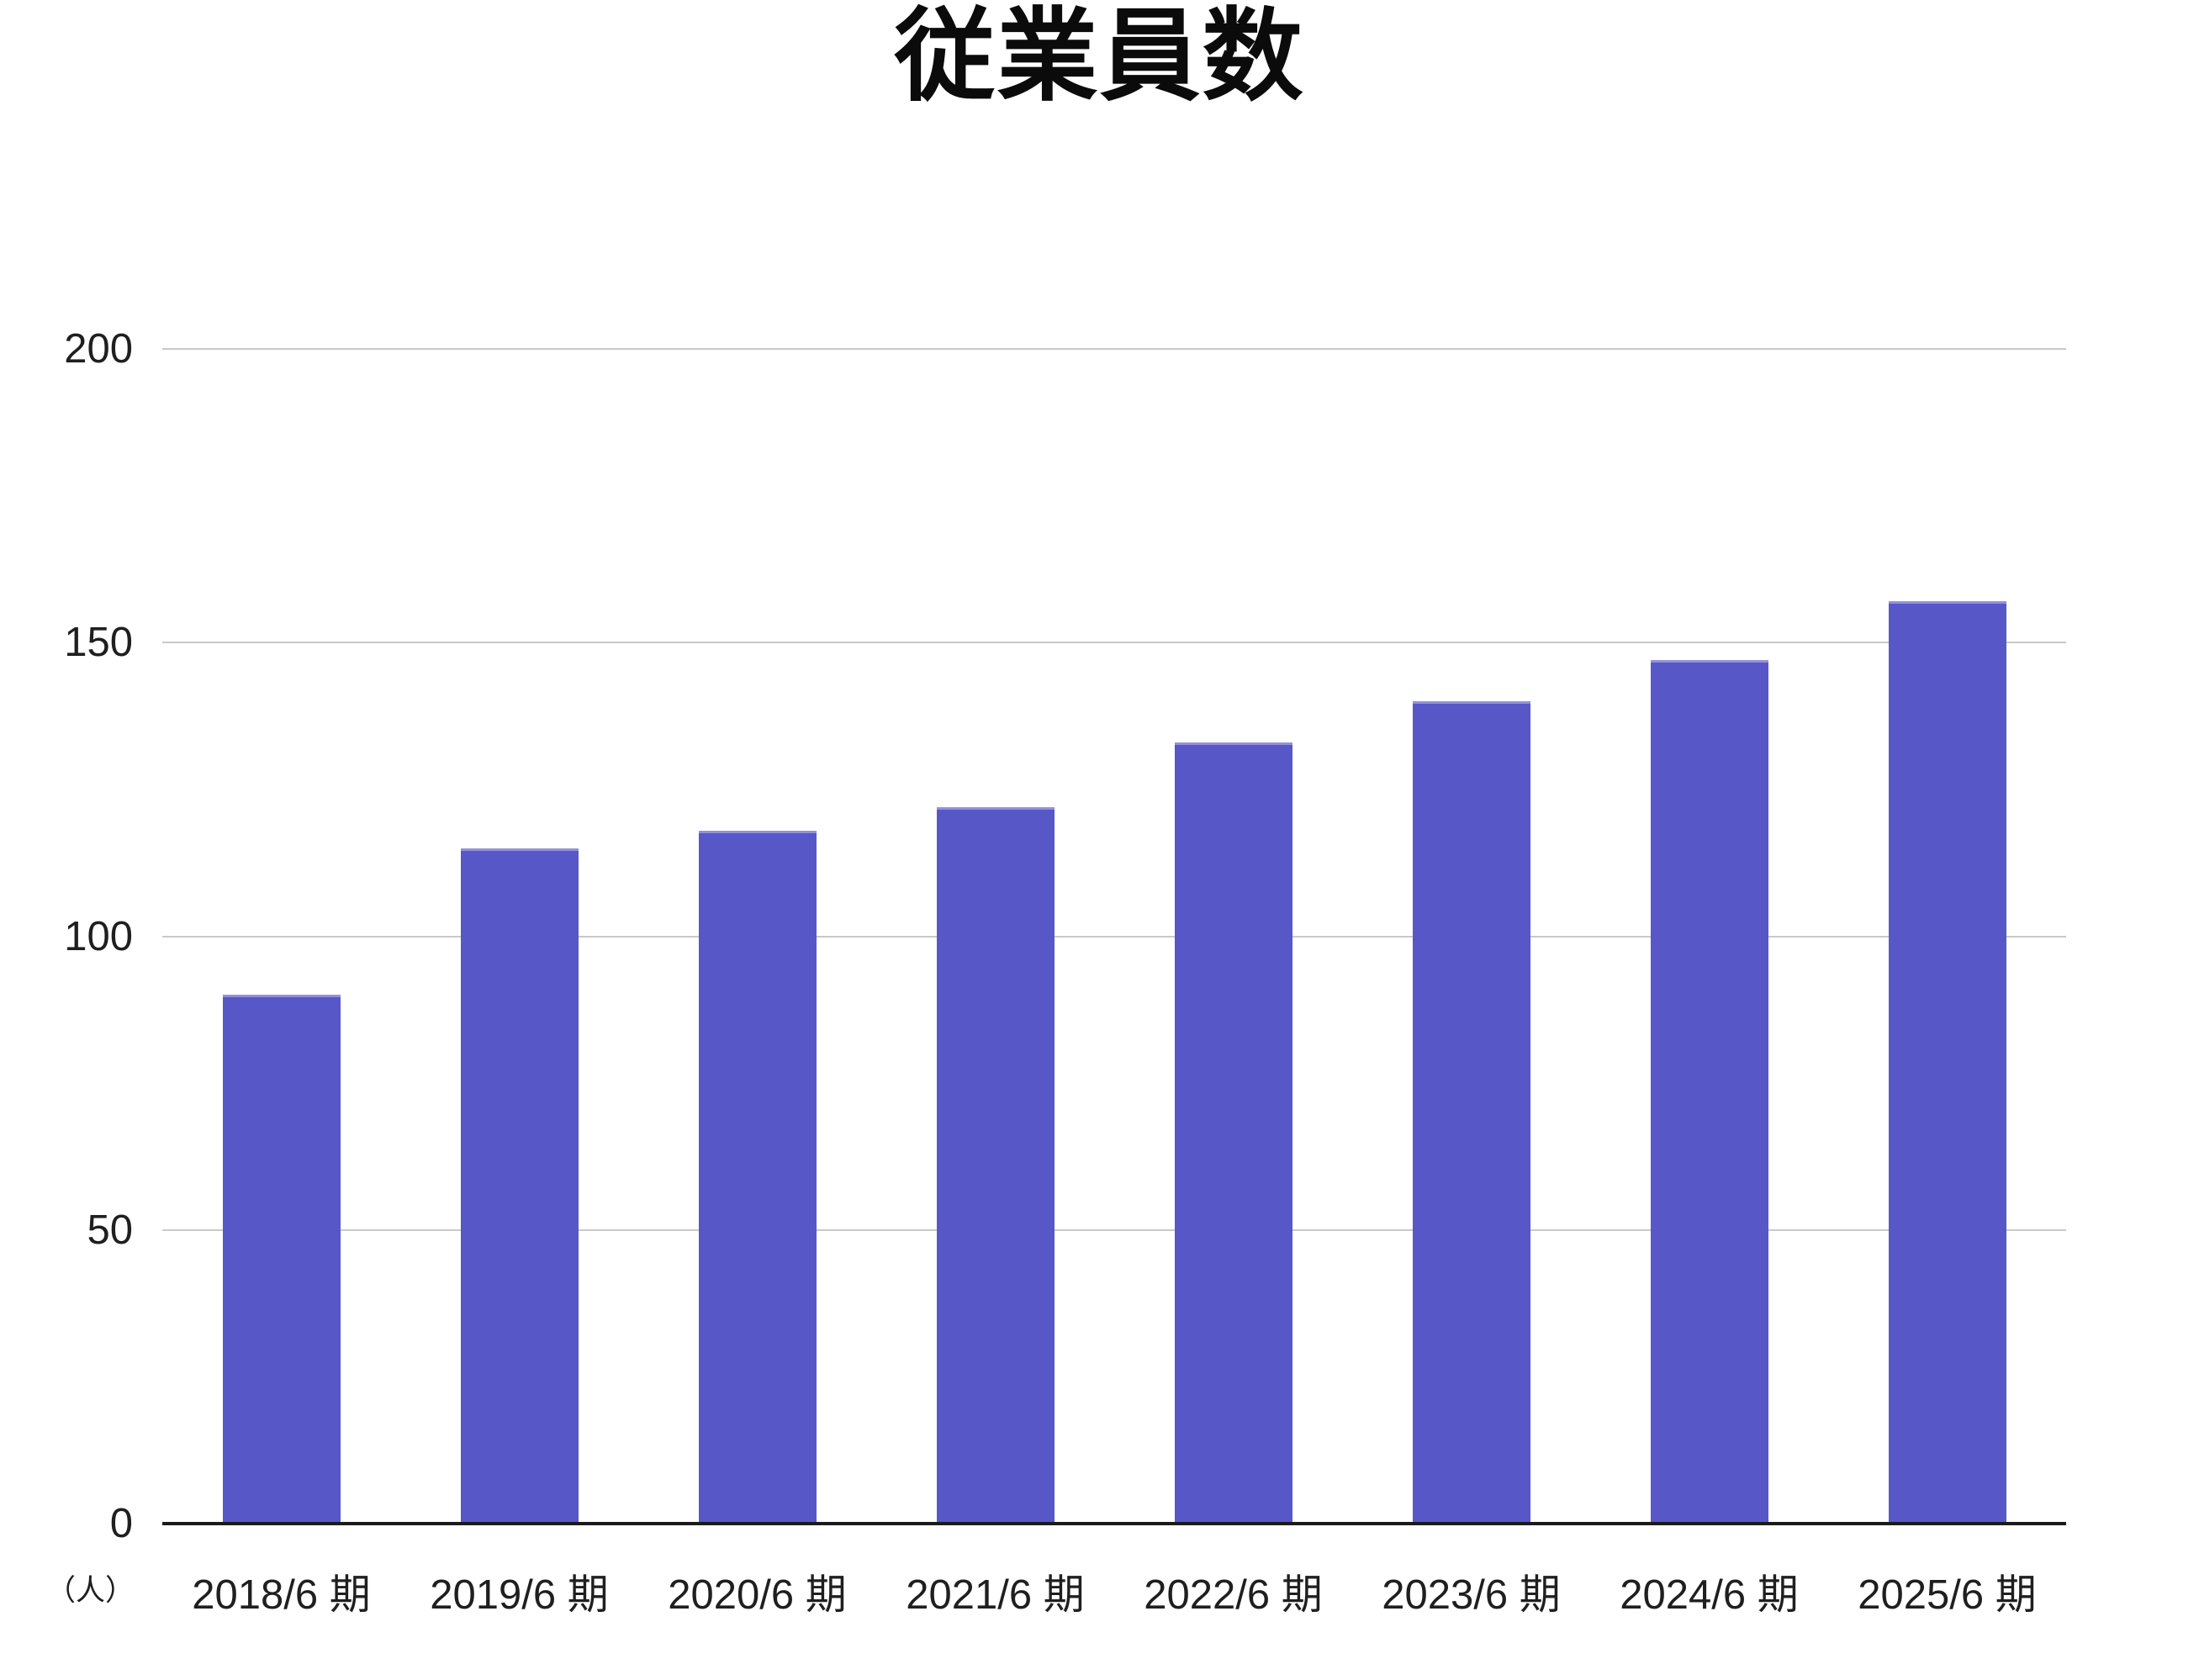 Image resolution: width=2199 pixels, height=1680 pixels. Describe the element at coordinates (281, 1595) in the screenshot. I see `x-tick-label-20186: 2018/6 期` at that location.